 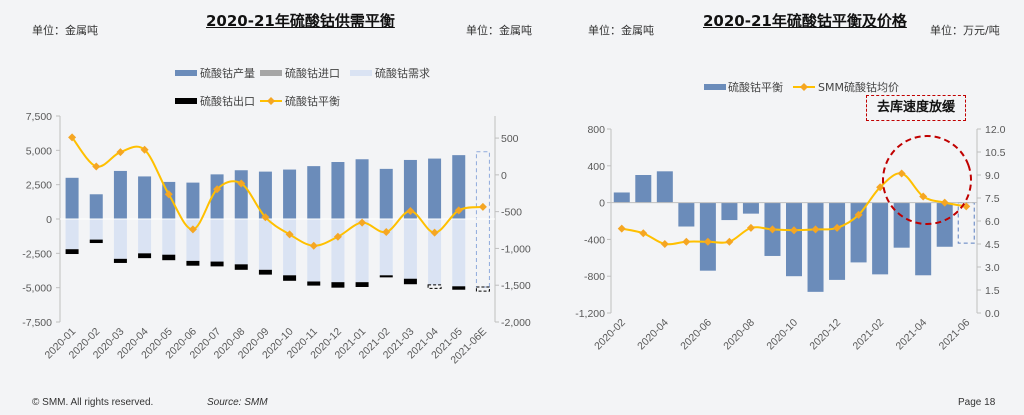 I want to click on source-note: Source: SMM, so click(x=237, y=402).